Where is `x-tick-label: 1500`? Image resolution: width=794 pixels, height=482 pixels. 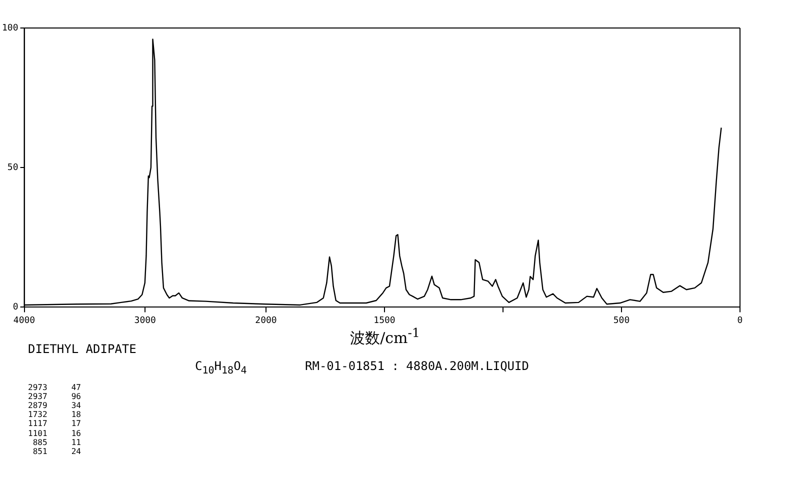 x-tick-label: 1500 is located at coordinates (385, 321).